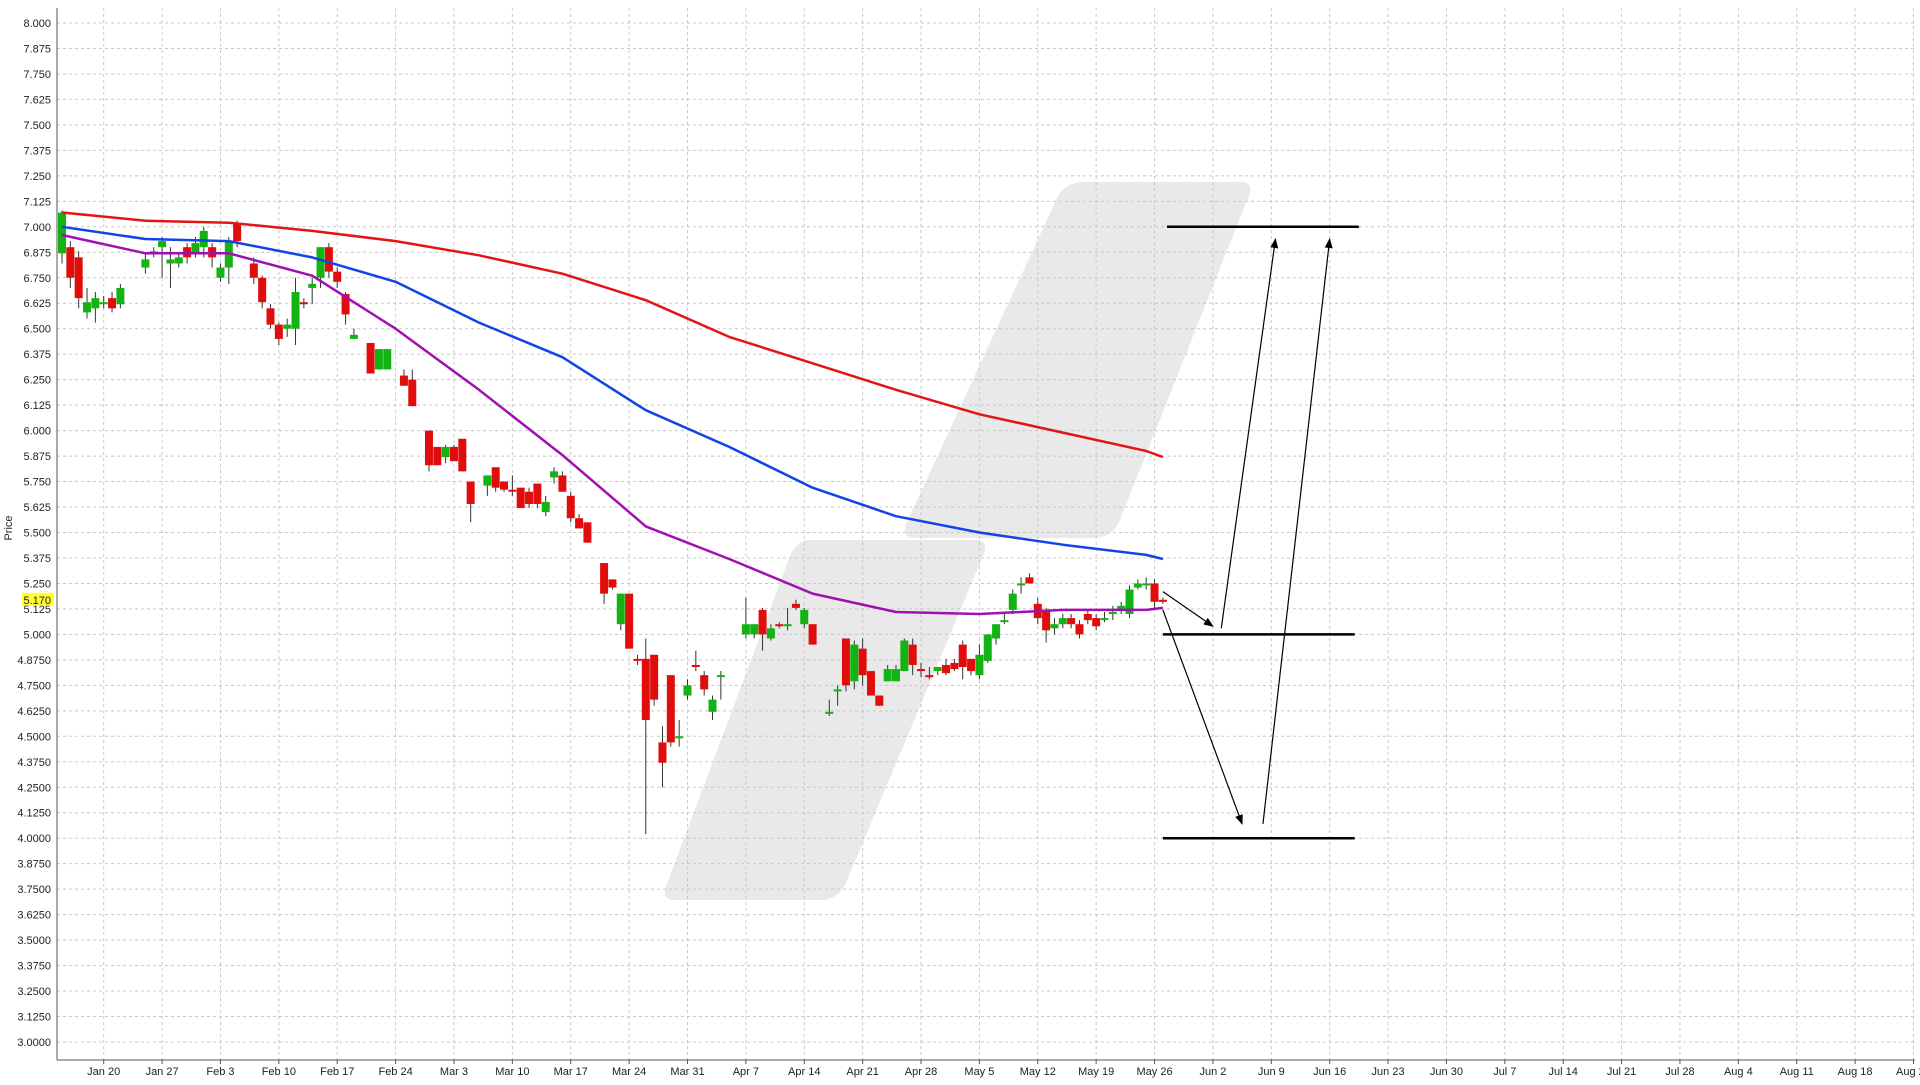 This screenshot has width=1920, height=1085. I want to click on y-tick-label: 7.000, so click(37, 228).